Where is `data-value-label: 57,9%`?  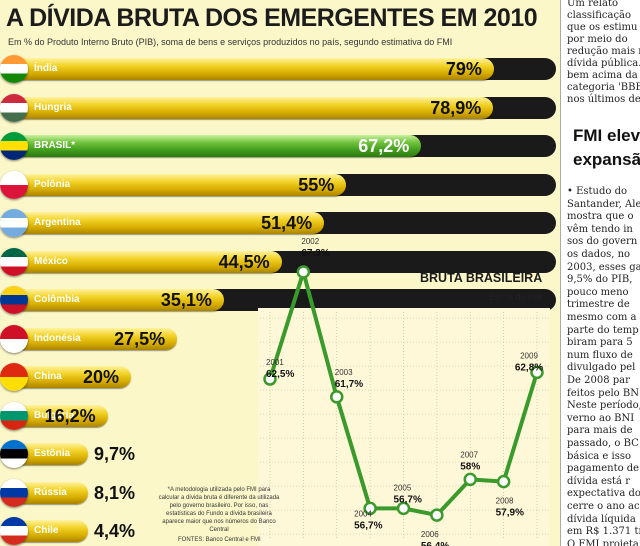 data-value-label: 57,9% is located at coordinates (510, 513).